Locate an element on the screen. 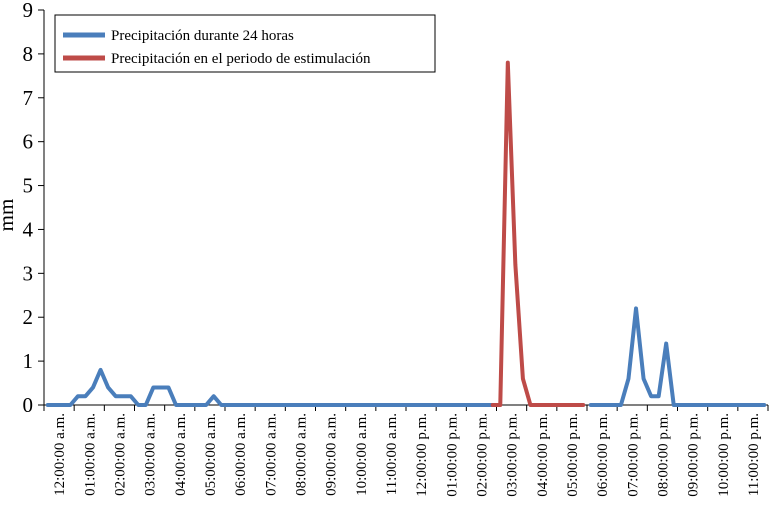 This screenshot has height=524, width=773. y-axis-title: mm is located at coordinates (9, 215).